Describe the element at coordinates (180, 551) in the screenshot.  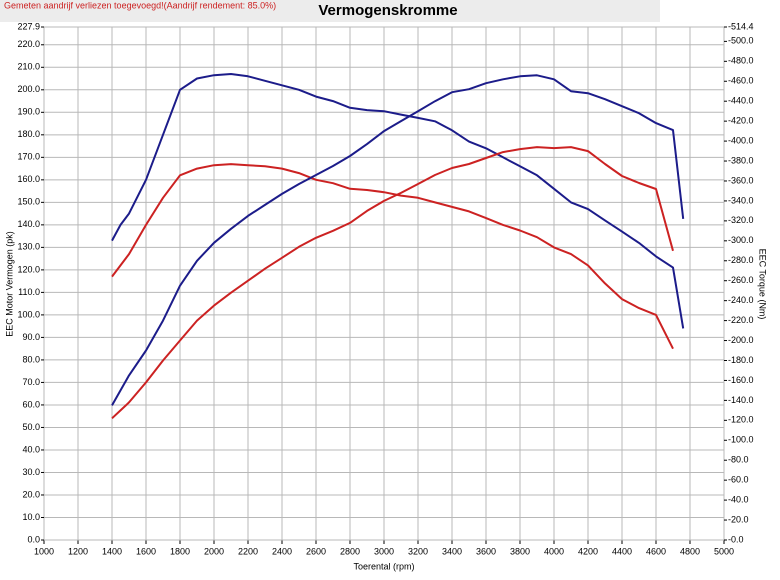
I see `x-tick-label: 1800` at that location.